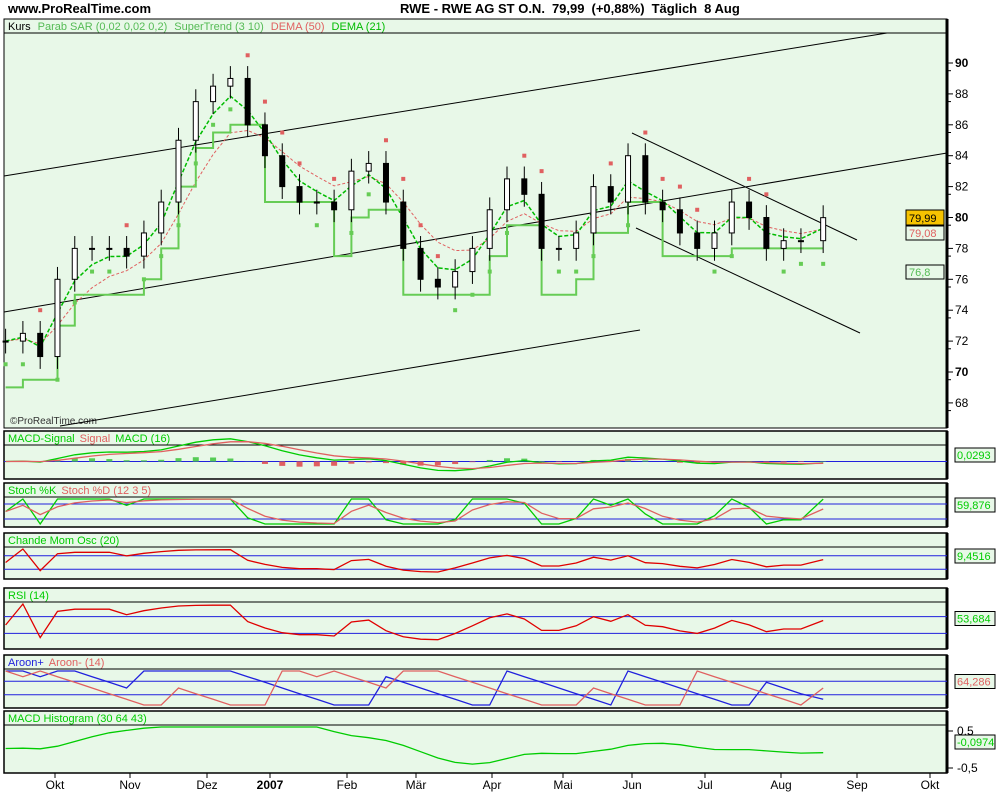 The height and width of the screenshot is (800, 1000). I want to click on chande-legend-label: Chande Mom Osc (20), so click(63, 541).